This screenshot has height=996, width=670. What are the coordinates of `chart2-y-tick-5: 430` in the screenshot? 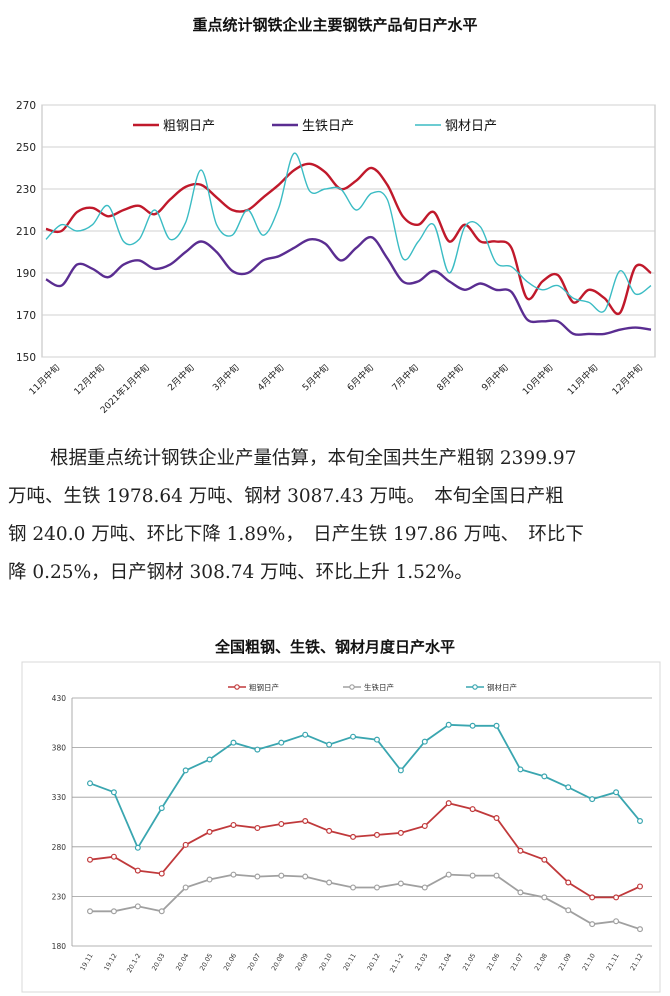 It's located at (59, 698).